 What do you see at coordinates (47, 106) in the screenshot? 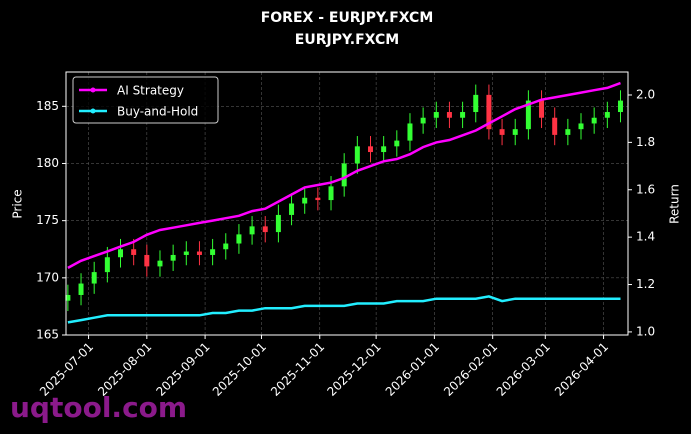
I see `y-tick-label: 185` at bounding box center [47, 106].